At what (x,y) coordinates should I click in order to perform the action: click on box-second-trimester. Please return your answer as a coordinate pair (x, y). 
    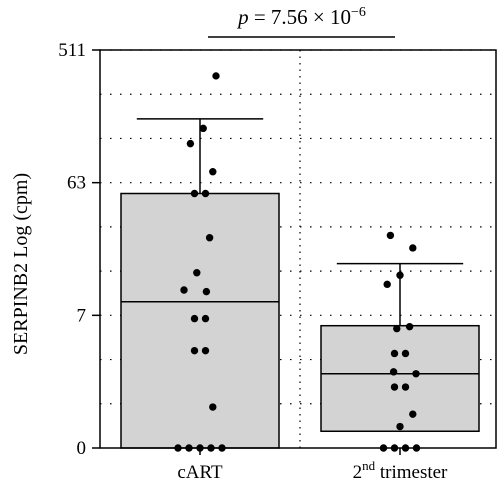
    Looking at the image, I should click on (400, 347).